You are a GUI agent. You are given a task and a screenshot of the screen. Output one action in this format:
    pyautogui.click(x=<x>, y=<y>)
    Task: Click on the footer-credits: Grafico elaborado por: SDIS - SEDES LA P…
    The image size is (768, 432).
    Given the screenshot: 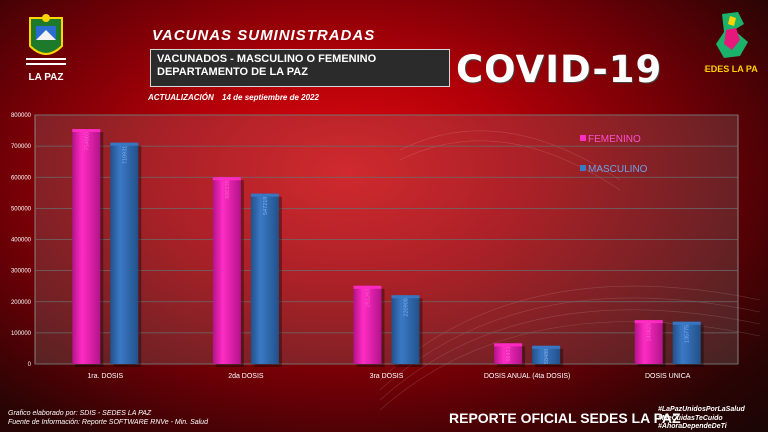 What is the action you would take?
    pyautogui.click(x=108, y=418)
    